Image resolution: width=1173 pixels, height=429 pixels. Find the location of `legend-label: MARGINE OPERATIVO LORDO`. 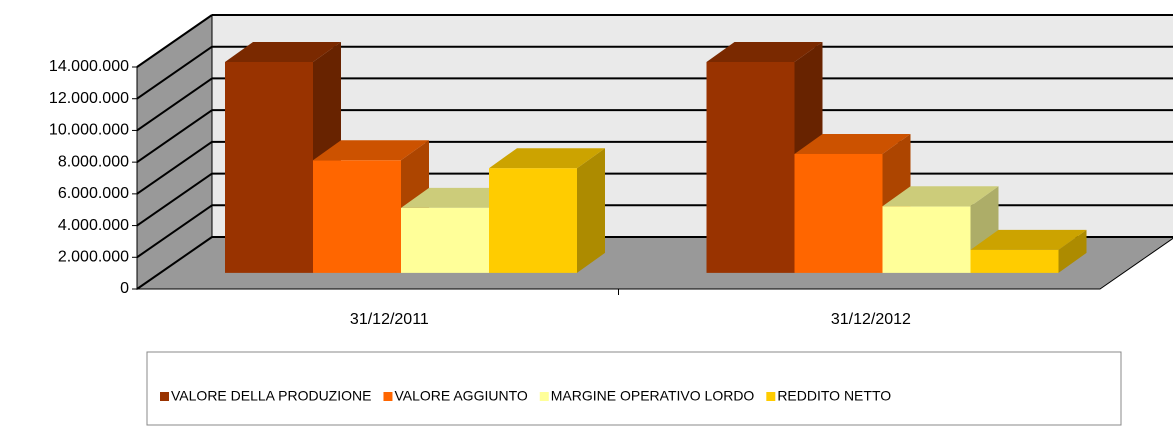

legend-label: MARGINE OPERATIVO LORDO is located at coordinates (653, 396).